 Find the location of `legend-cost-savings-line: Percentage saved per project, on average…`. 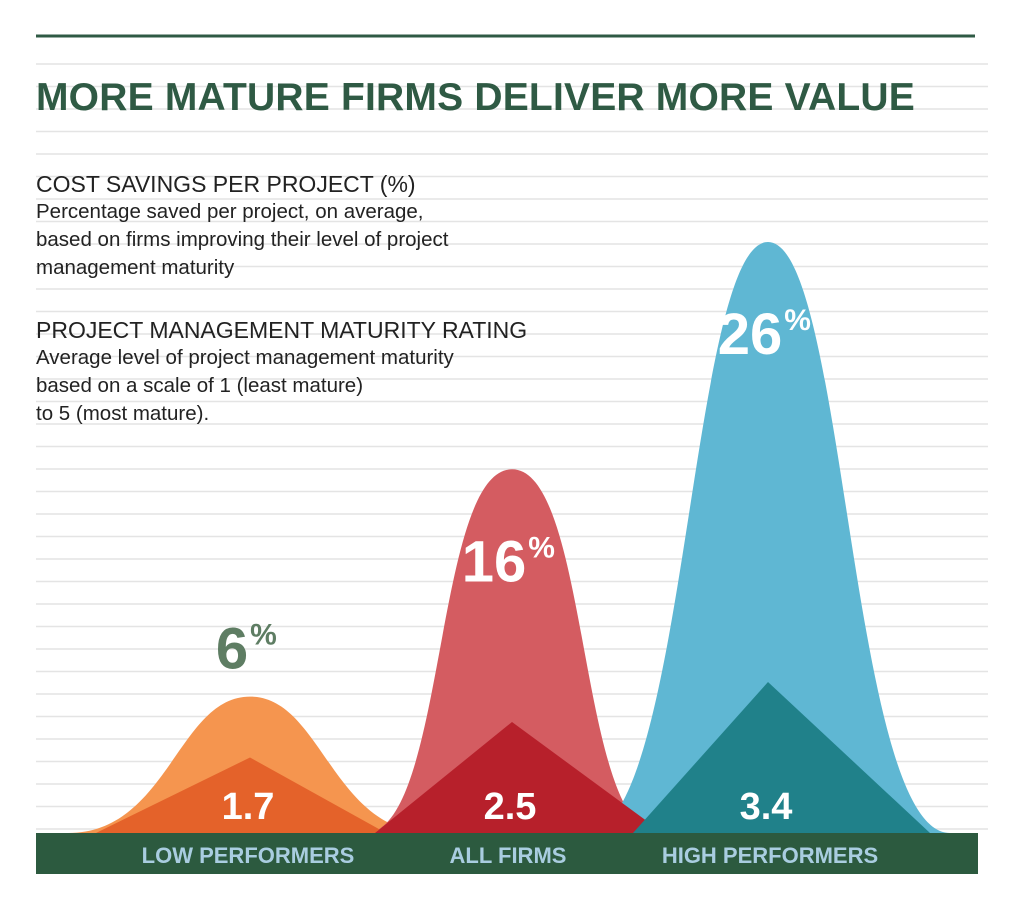

legend-cost-savings-line: Percentage saved per project, on average… is located at coordinates (230, 211).